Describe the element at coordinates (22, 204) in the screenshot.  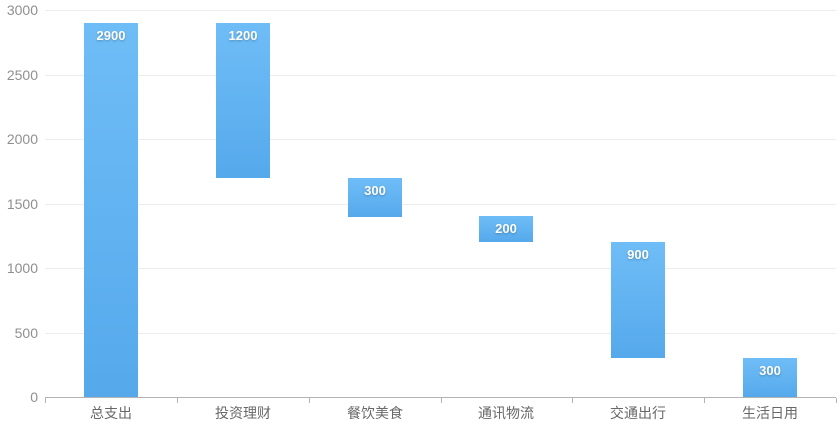
I see `y-axis-tick-label: 1500` at that location.